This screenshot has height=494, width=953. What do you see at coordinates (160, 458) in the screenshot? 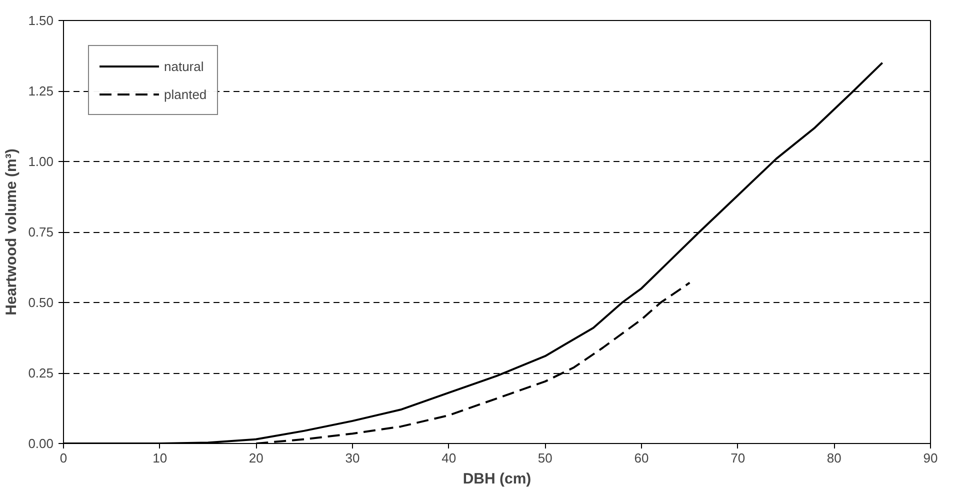
I see `x-tick-label: 10` at bounding box center [160, 458].